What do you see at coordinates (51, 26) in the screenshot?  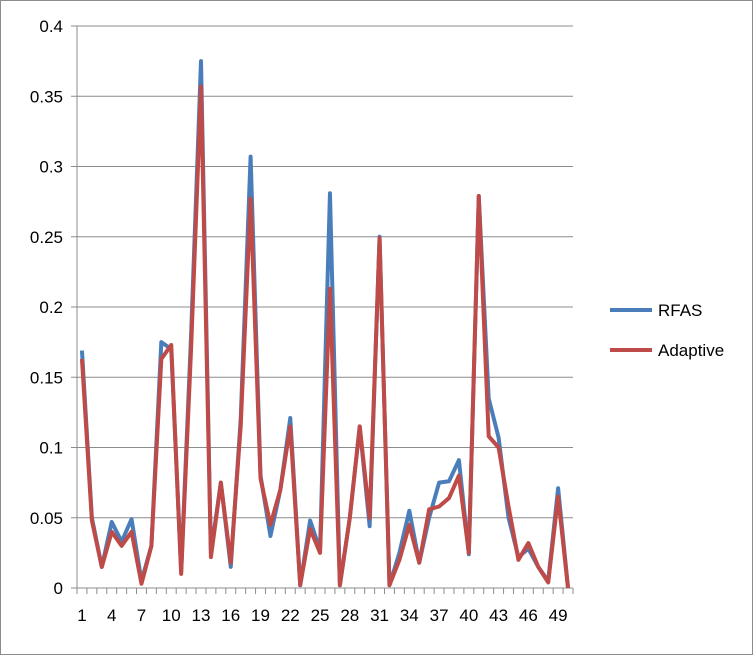 I see `y-tick-label: 0.4` at bounding box center [51, 26].